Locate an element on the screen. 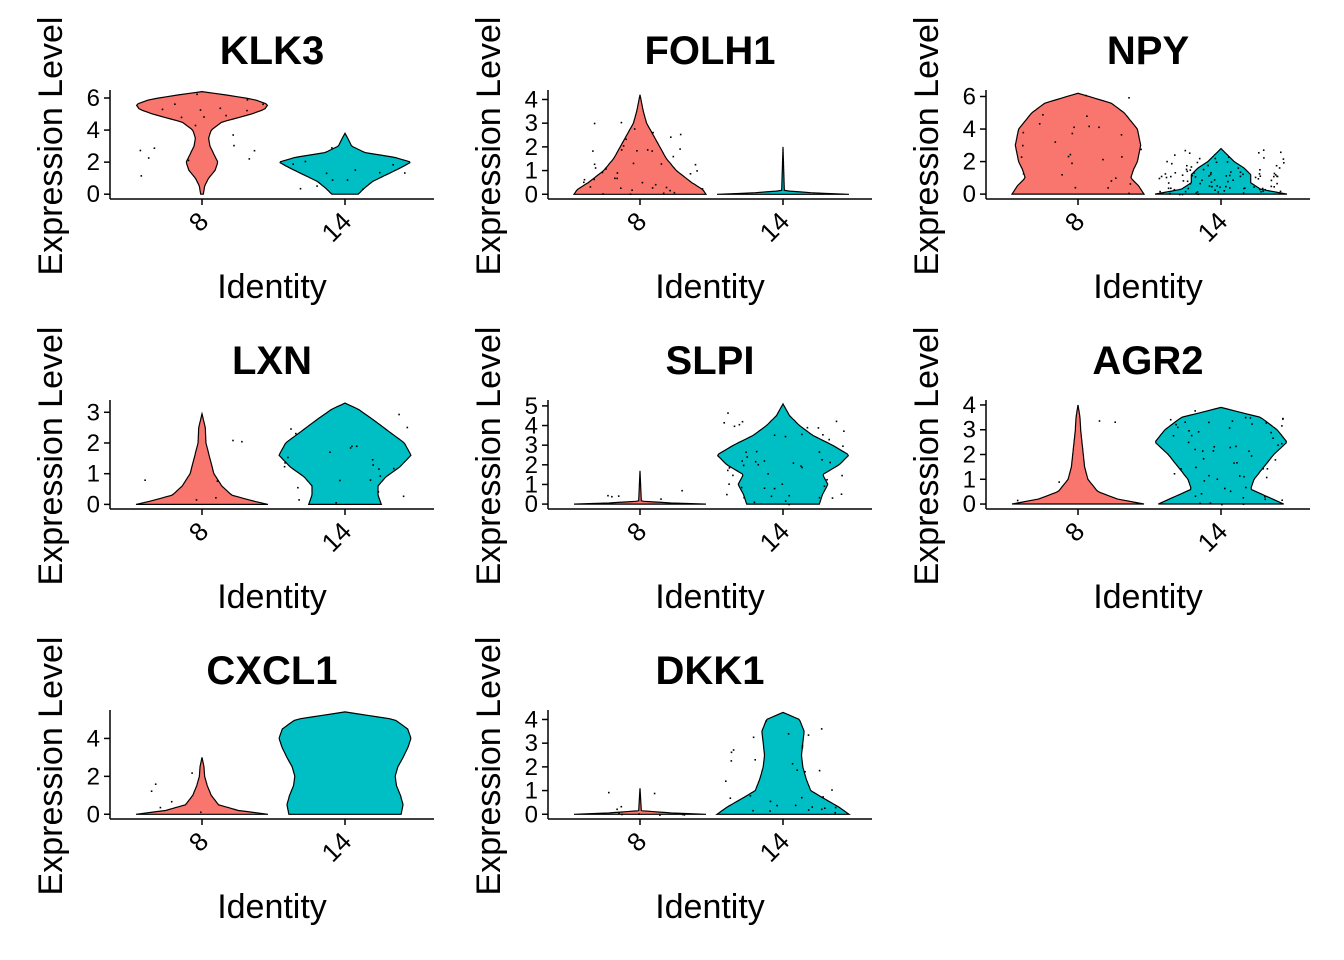 This screenshot has height=960, width=1344. x-tick-label: 14 is located at coordinates (1213, 537).